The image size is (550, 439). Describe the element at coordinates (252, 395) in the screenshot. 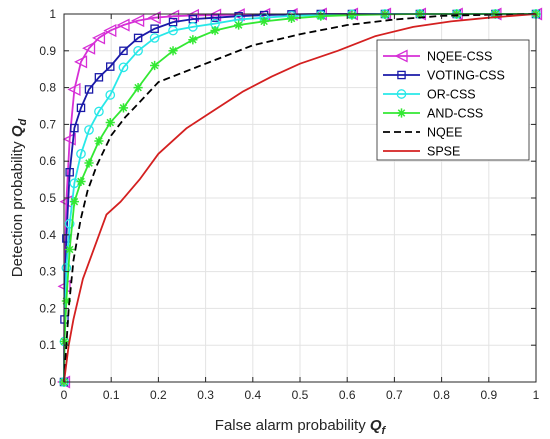

I see `x-tick-label: 0.4` at that location.